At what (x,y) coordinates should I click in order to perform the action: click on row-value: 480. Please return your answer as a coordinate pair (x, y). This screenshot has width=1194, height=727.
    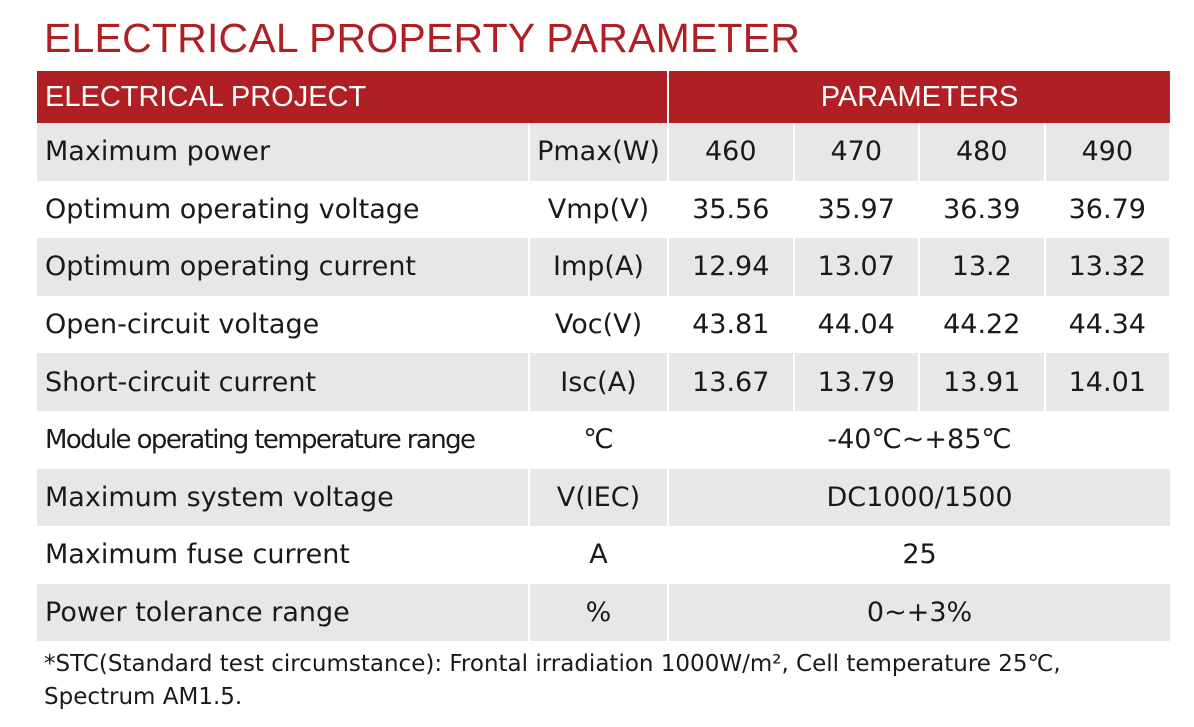
    Looking at the image, I should click on (982, 152).